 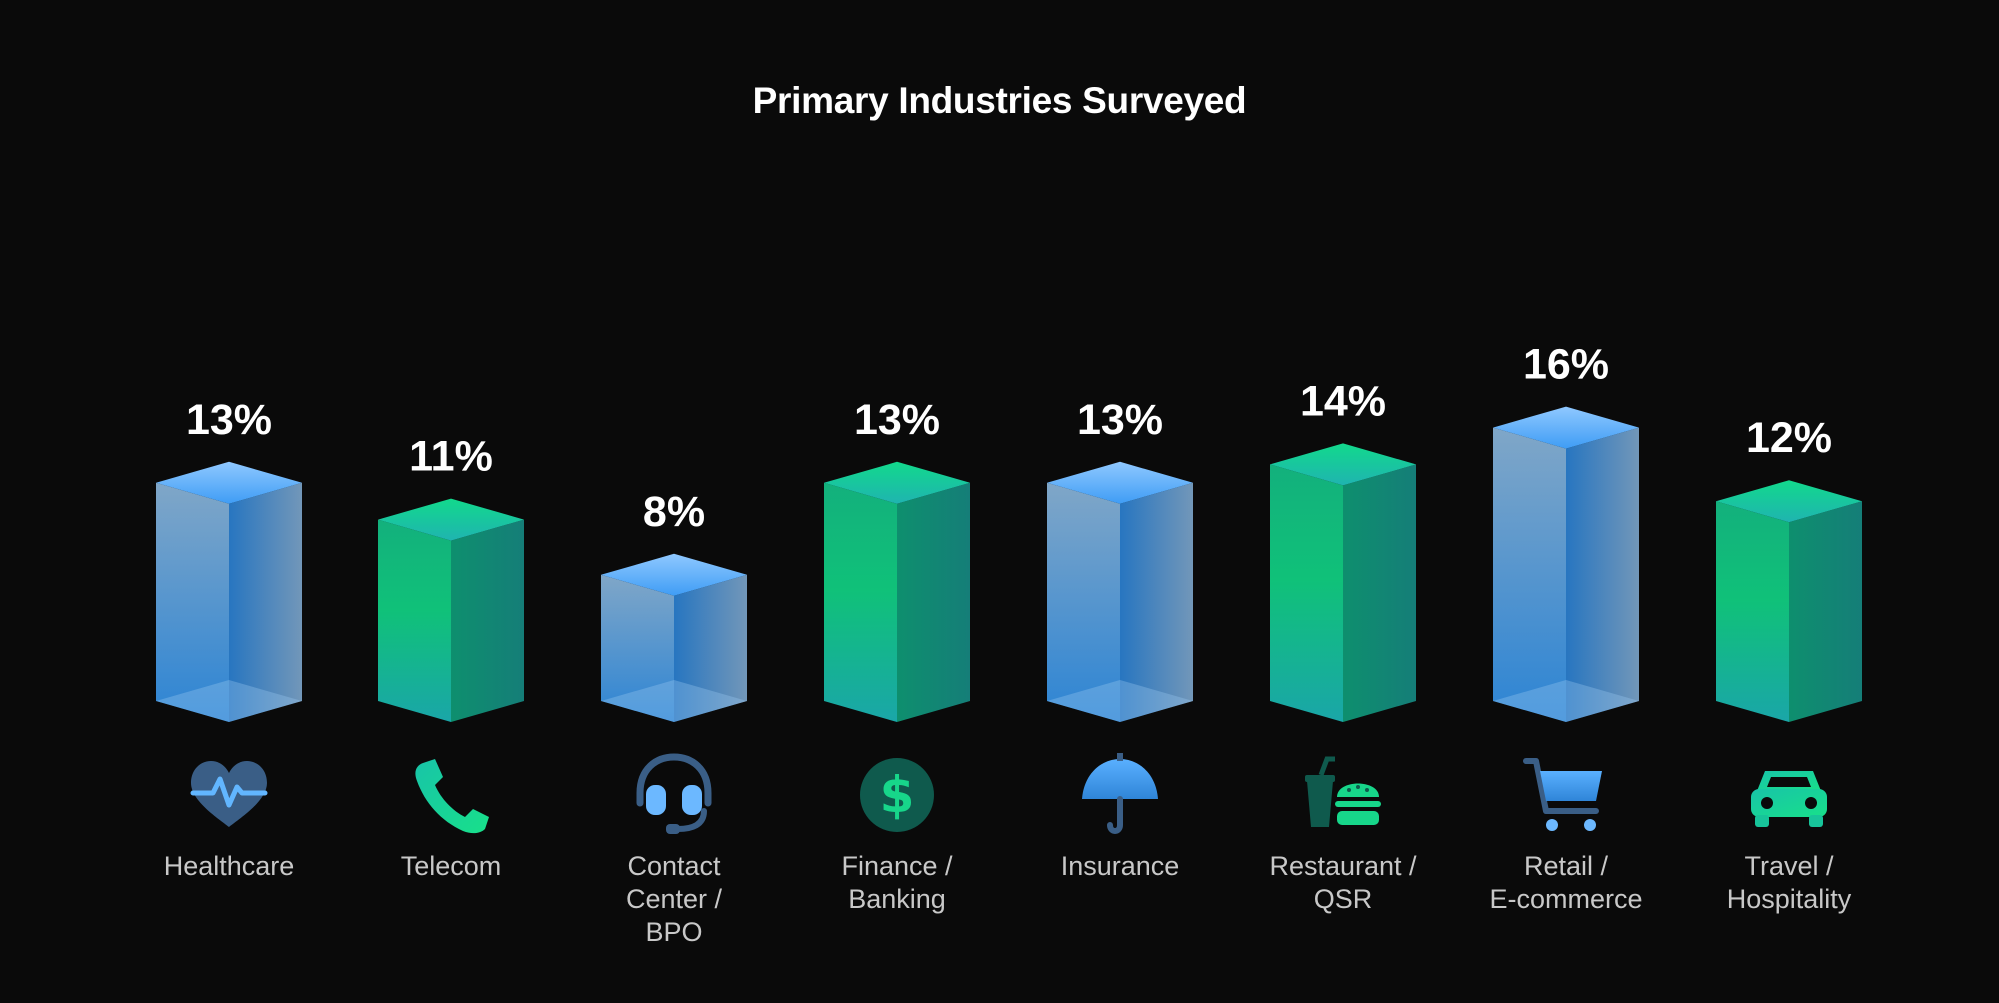 I want to click on category-label: Healthcare, so click(x=229, y=866).